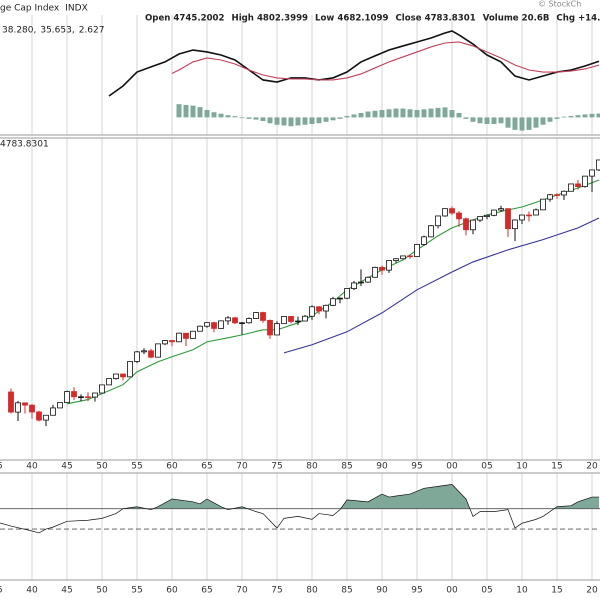 This screenshot has width=600, height=598. Describe the element at coordinates (198, 19) in the screenshot. I see `quote-value: 4745.2002` at that location.